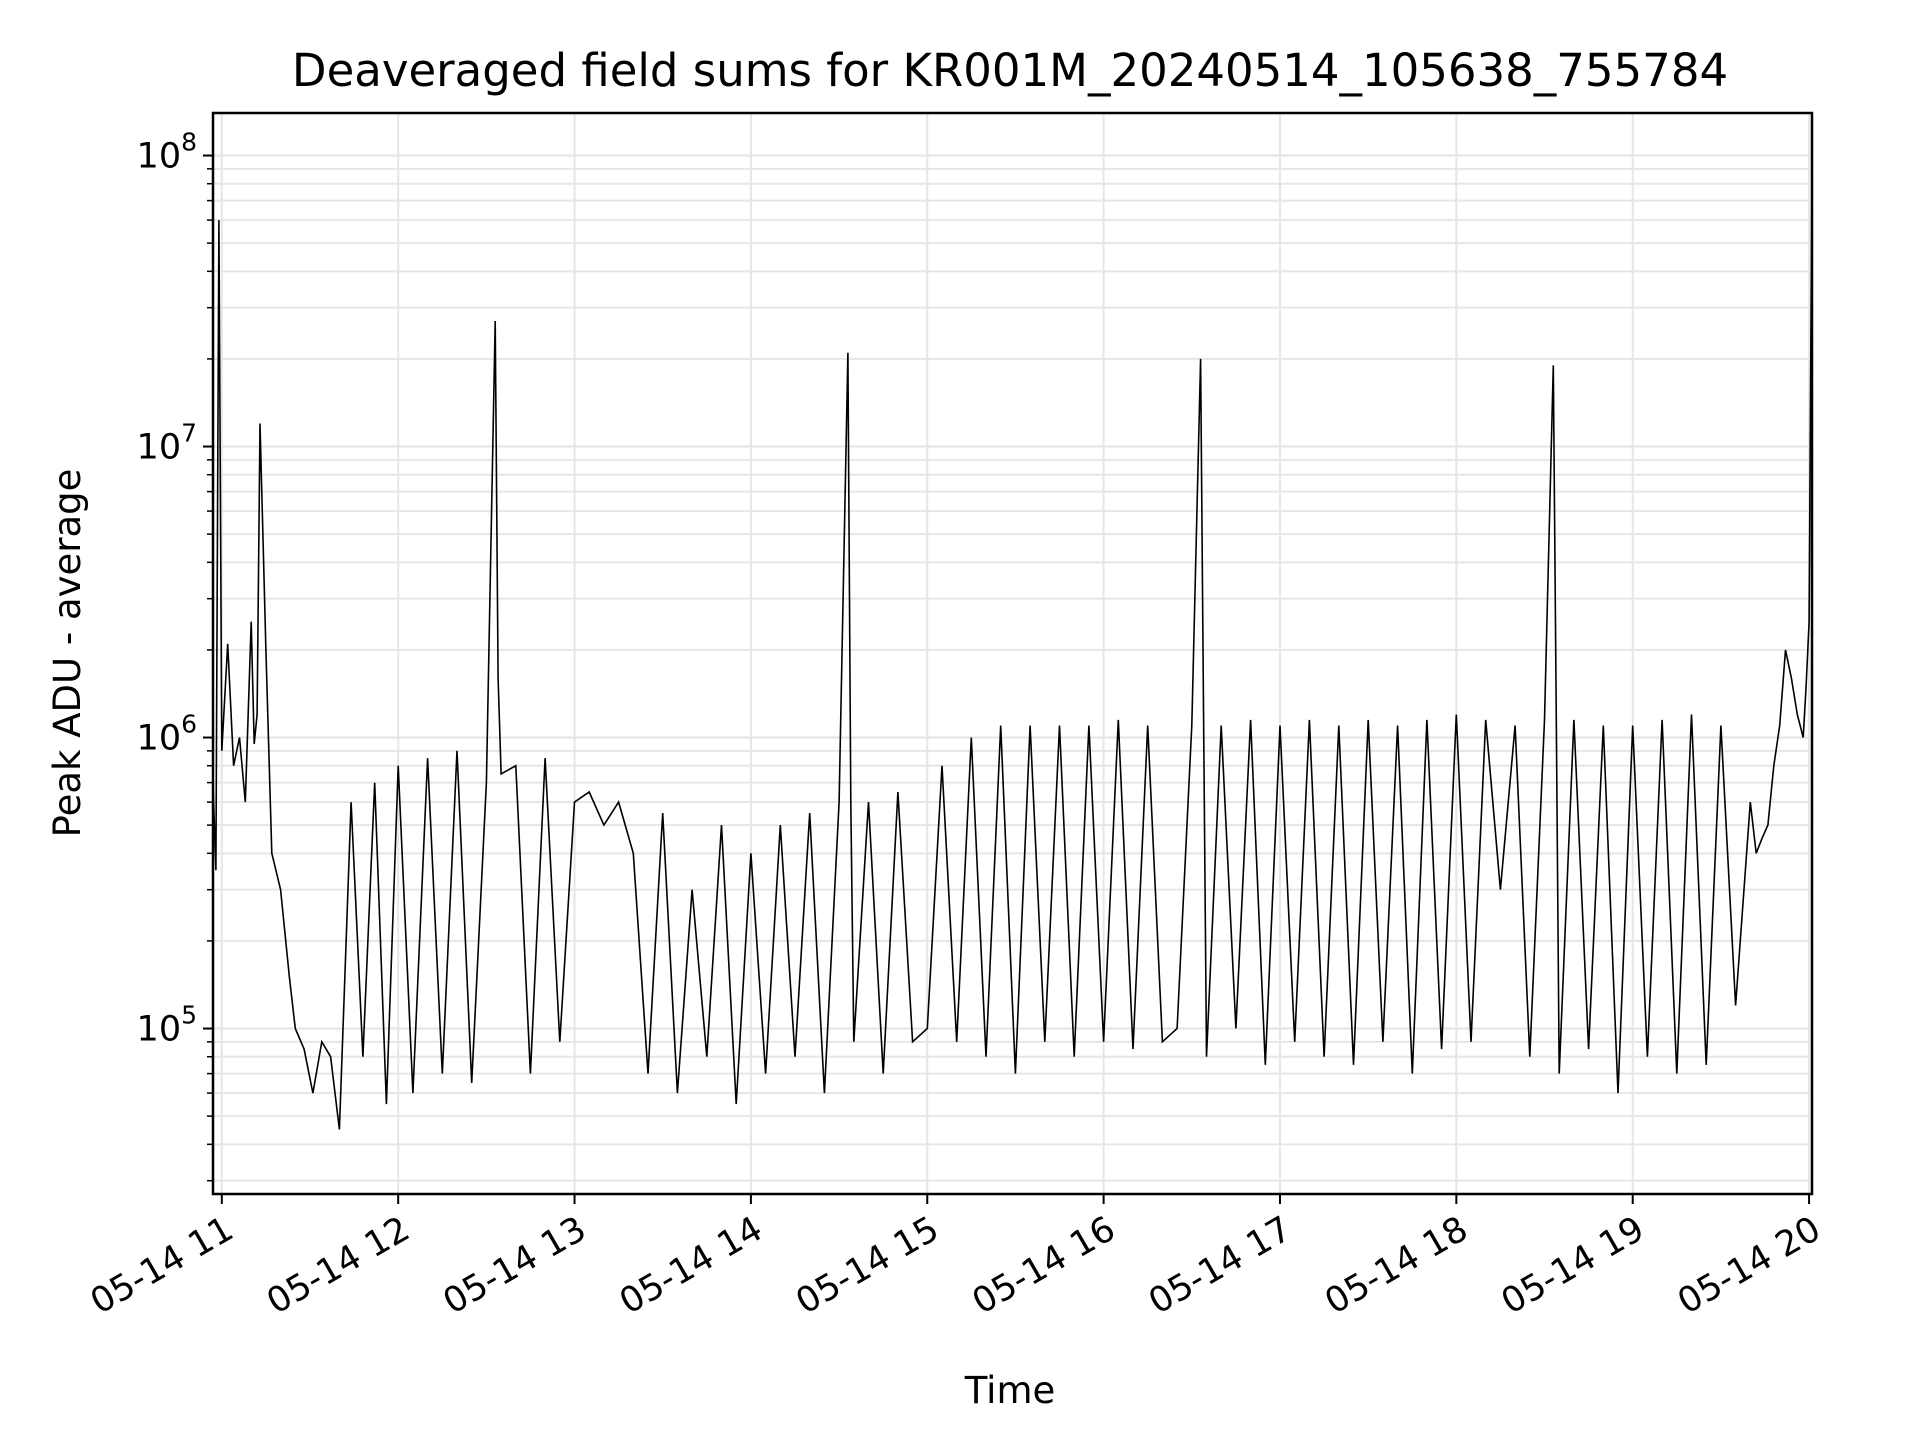 The image size is (1920, 1440). I want to click on y-tick-label: 10⁸, so click(167, 152).